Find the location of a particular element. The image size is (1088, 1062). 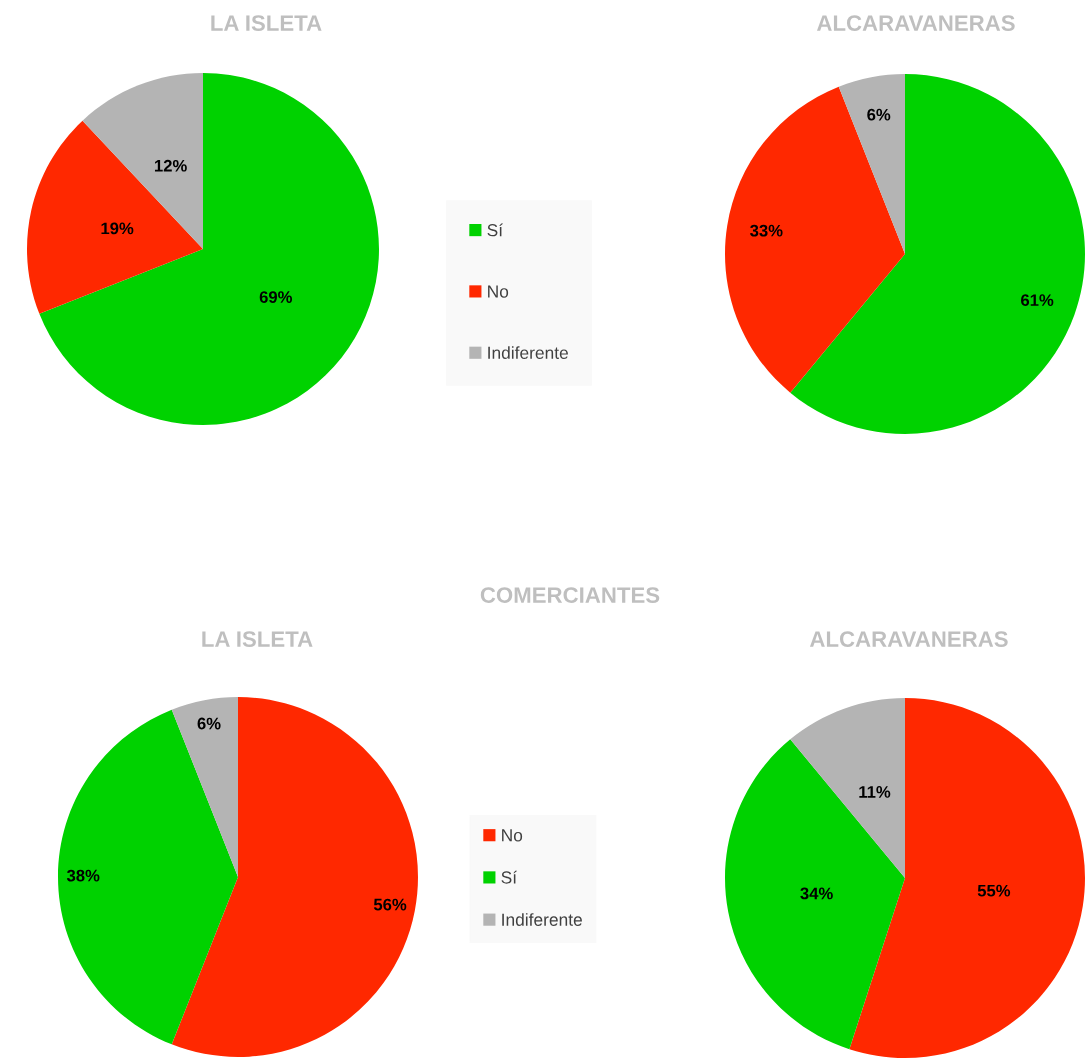

data-label: 69% is located at coordinates (276, 297).